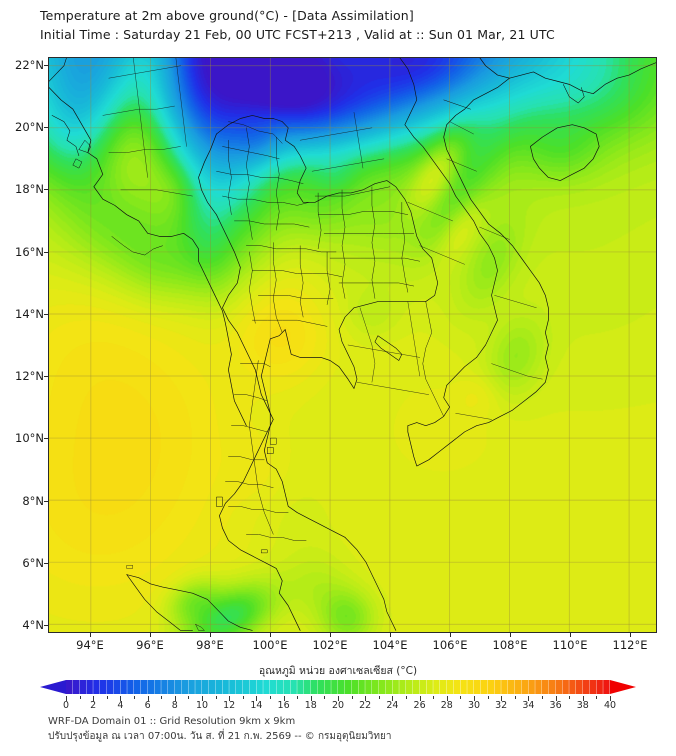  I want to click on latitude-tick-label: 10°N, so click(29, 438).